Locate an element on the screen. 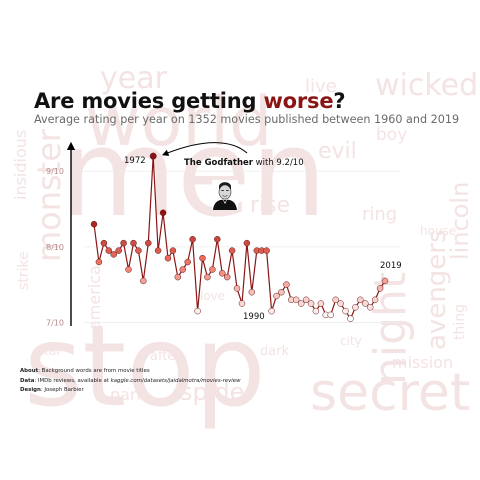 This screenshot has height=480, width=480. data-point-1964 is located at coordinates (113, 254).